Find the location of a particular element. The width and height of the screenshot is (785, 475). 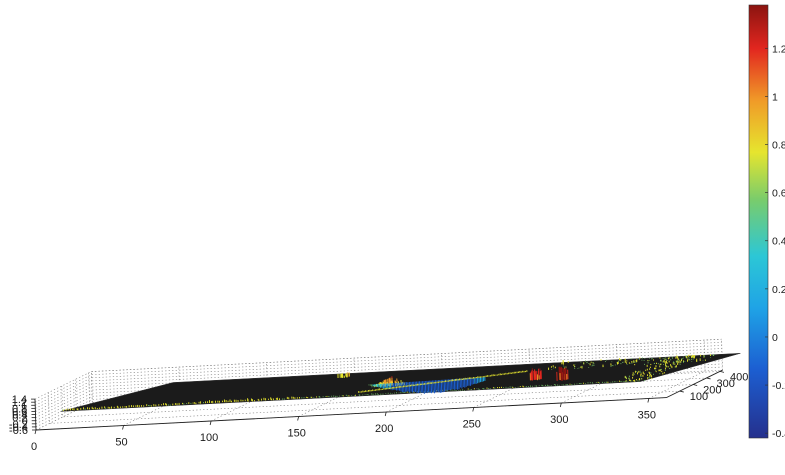

colorbar-tick-label: -0.4 is located at coordinates (778, 434).